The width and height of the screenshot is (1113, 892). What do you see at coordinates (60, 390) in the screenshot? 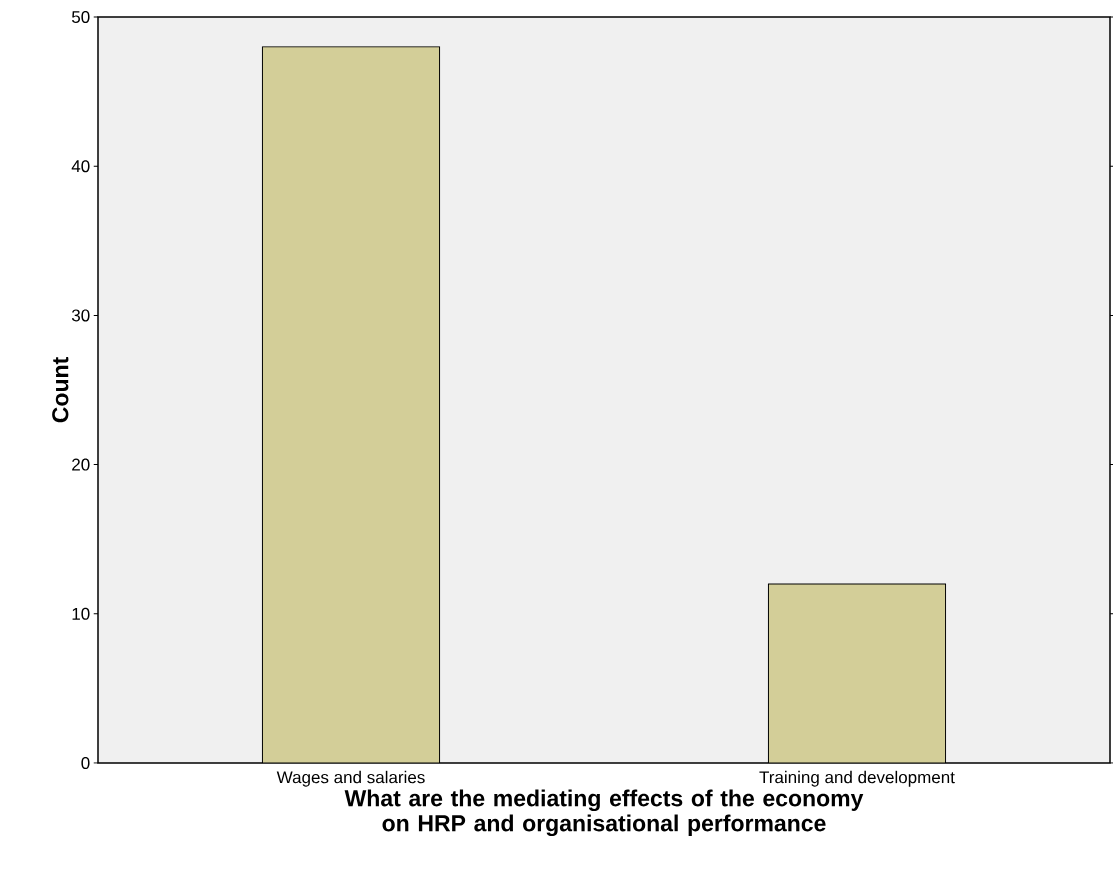
I see `y-axis-title: Count` at bounding box center [60, 390].